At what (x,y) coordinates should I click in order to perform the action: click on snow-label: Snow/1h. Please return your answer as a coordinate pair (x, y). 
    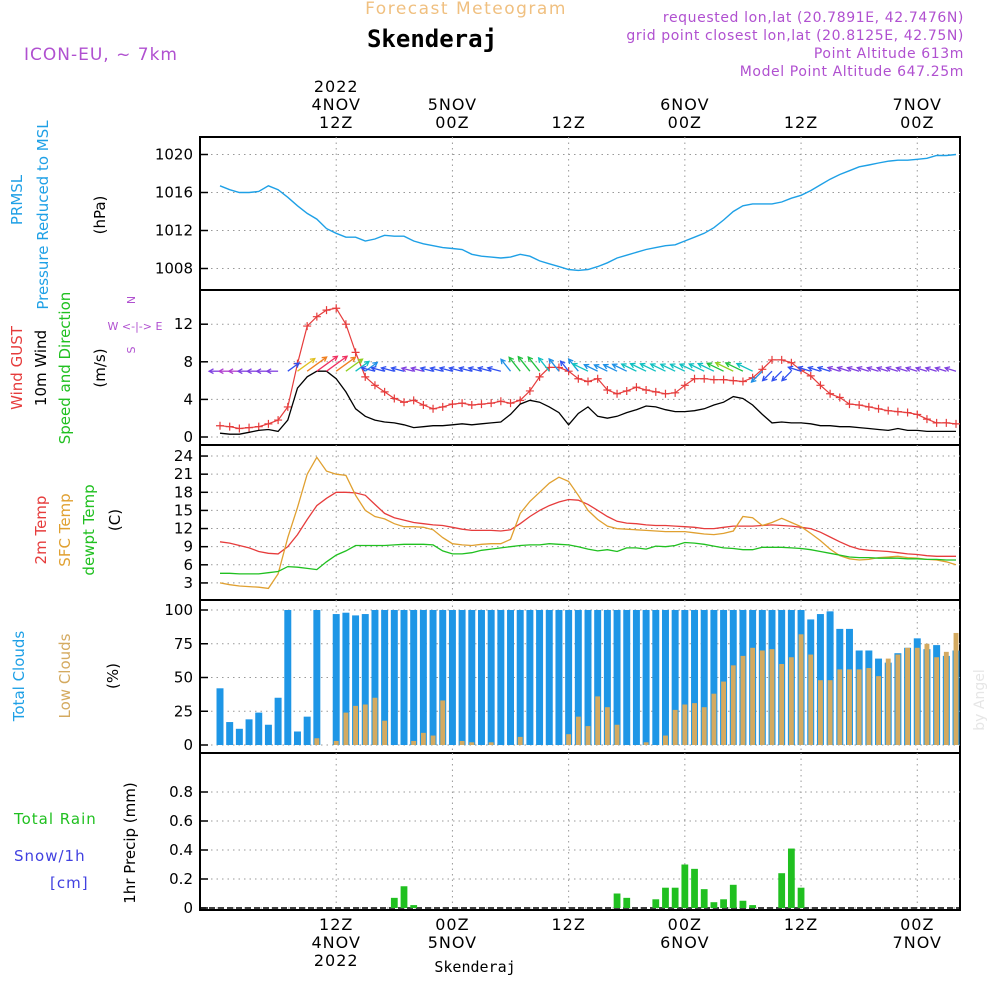
    Looking at the image, I should click on (50, 856).